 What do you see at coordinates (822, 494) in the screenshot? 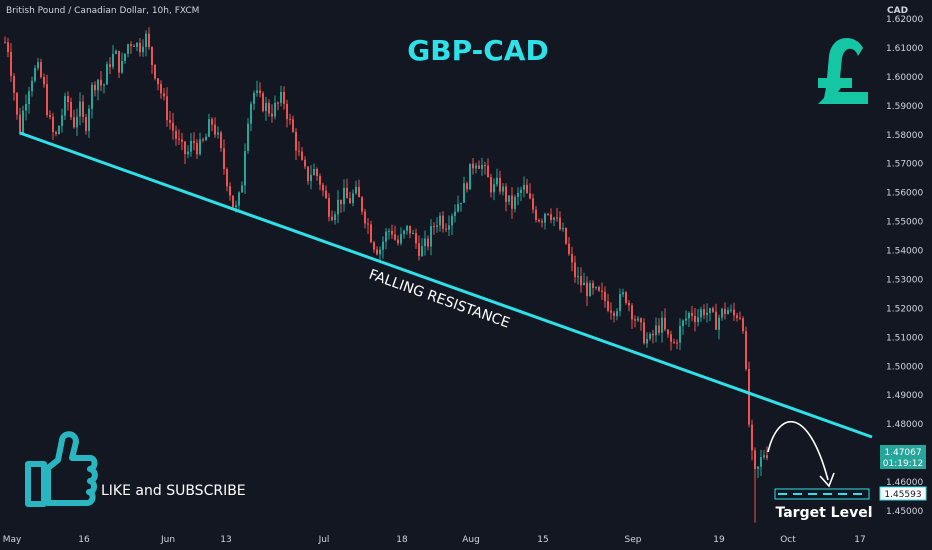
I see `target-level-box` at bounding box center [822, 494].